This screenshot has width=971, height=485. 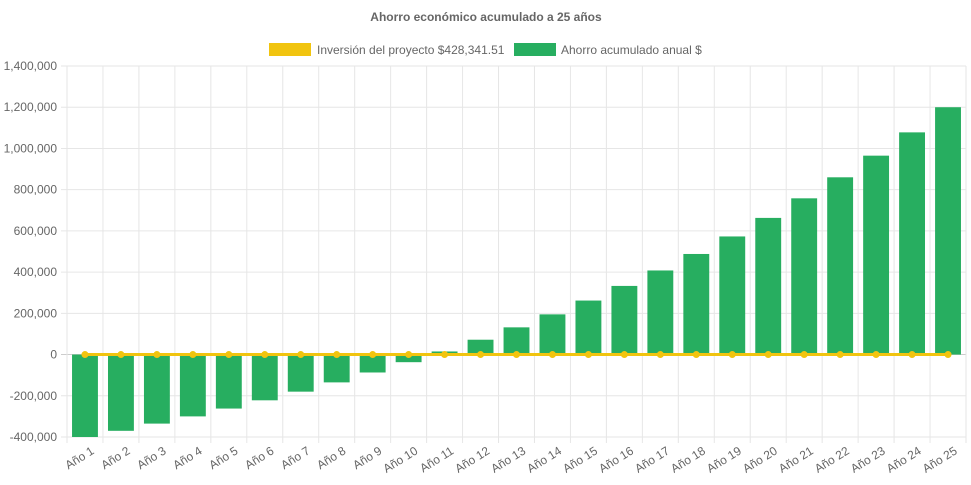 I want to click on y-tick-label-6: 800,000, so click(x=36, y=190).